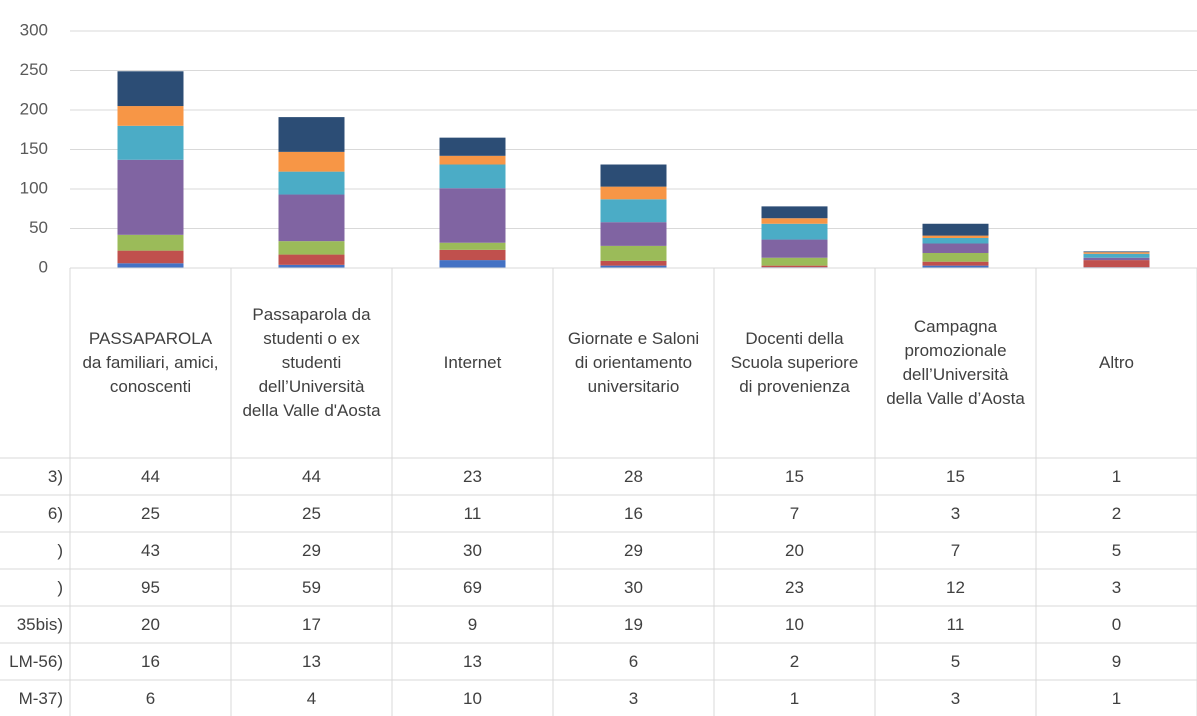 The image size is (1197, 716). I want to click on table-value: 69, so click(472, 587).